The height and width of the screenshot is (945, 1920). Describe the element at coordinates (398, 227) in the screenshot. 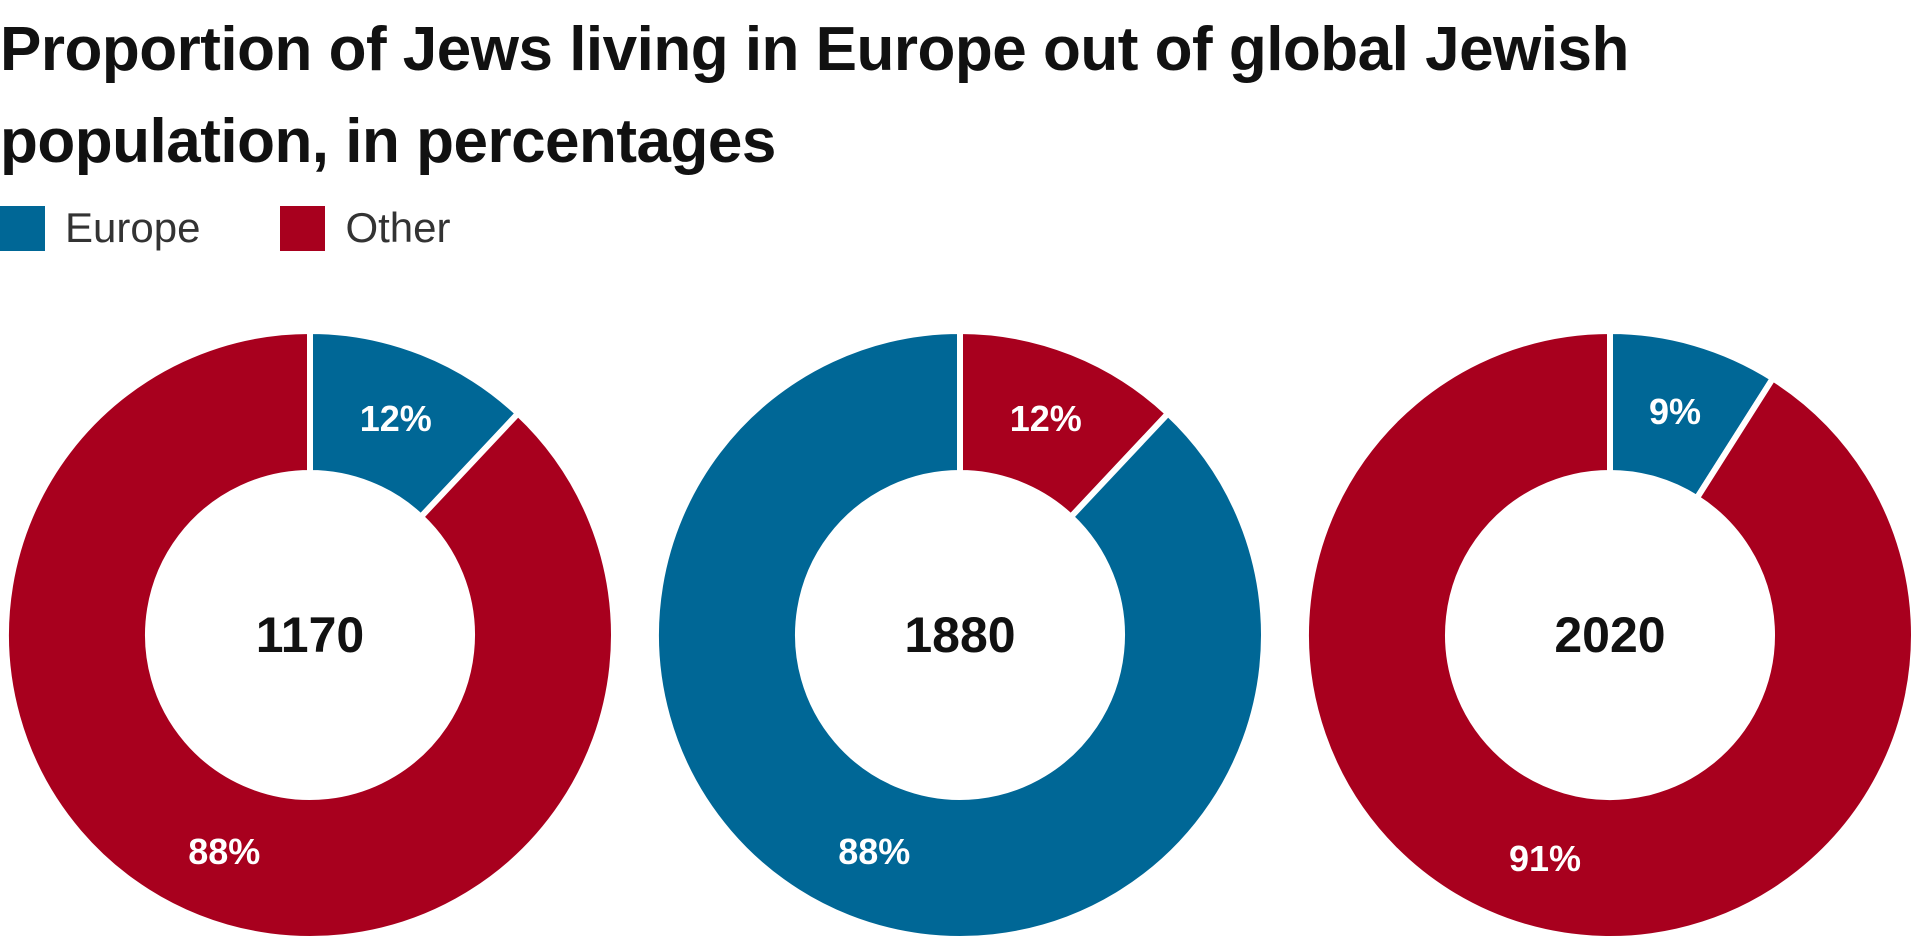

I see `legend-label-other: Other` at that location.